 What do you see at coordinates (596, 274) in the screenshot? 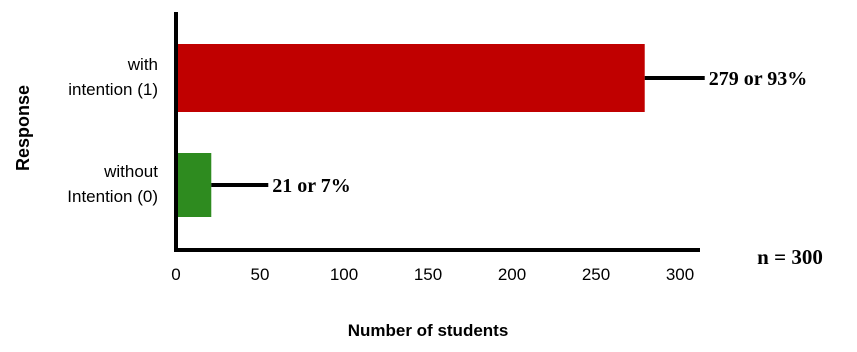
I see `x-tick-label: 250` at bounding box center [596, 274].